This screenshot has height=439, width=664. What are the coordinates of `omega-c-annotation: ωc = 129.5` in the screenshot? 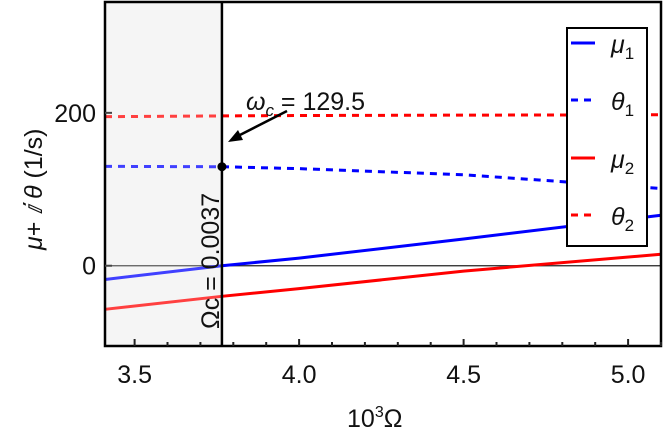 It's located at (305, 104).